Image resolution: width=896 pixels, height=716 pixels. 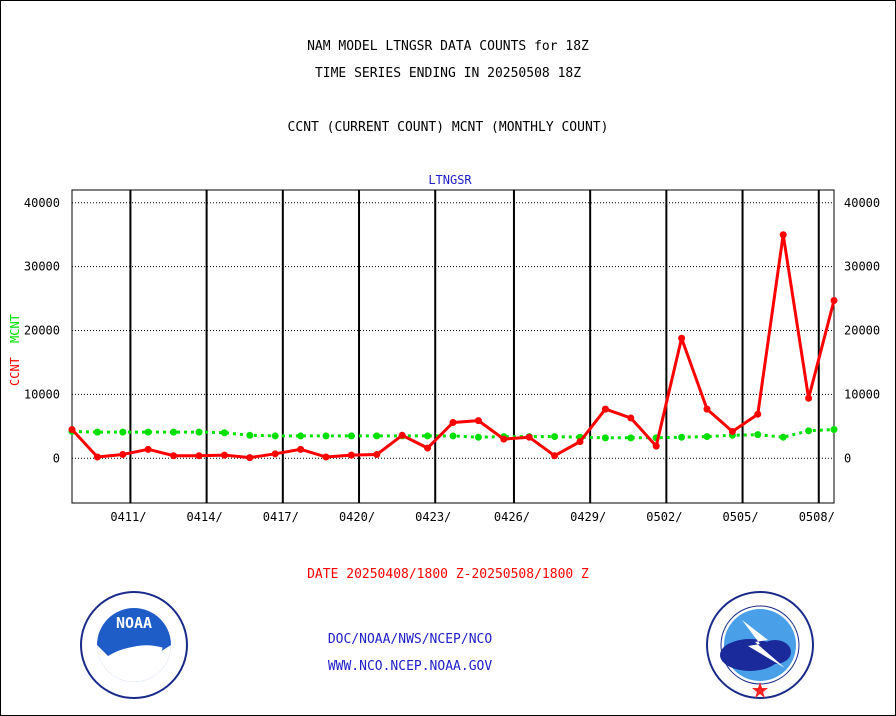 I want to click on x-tick-label: 0414/, so click(x=205, y=517).